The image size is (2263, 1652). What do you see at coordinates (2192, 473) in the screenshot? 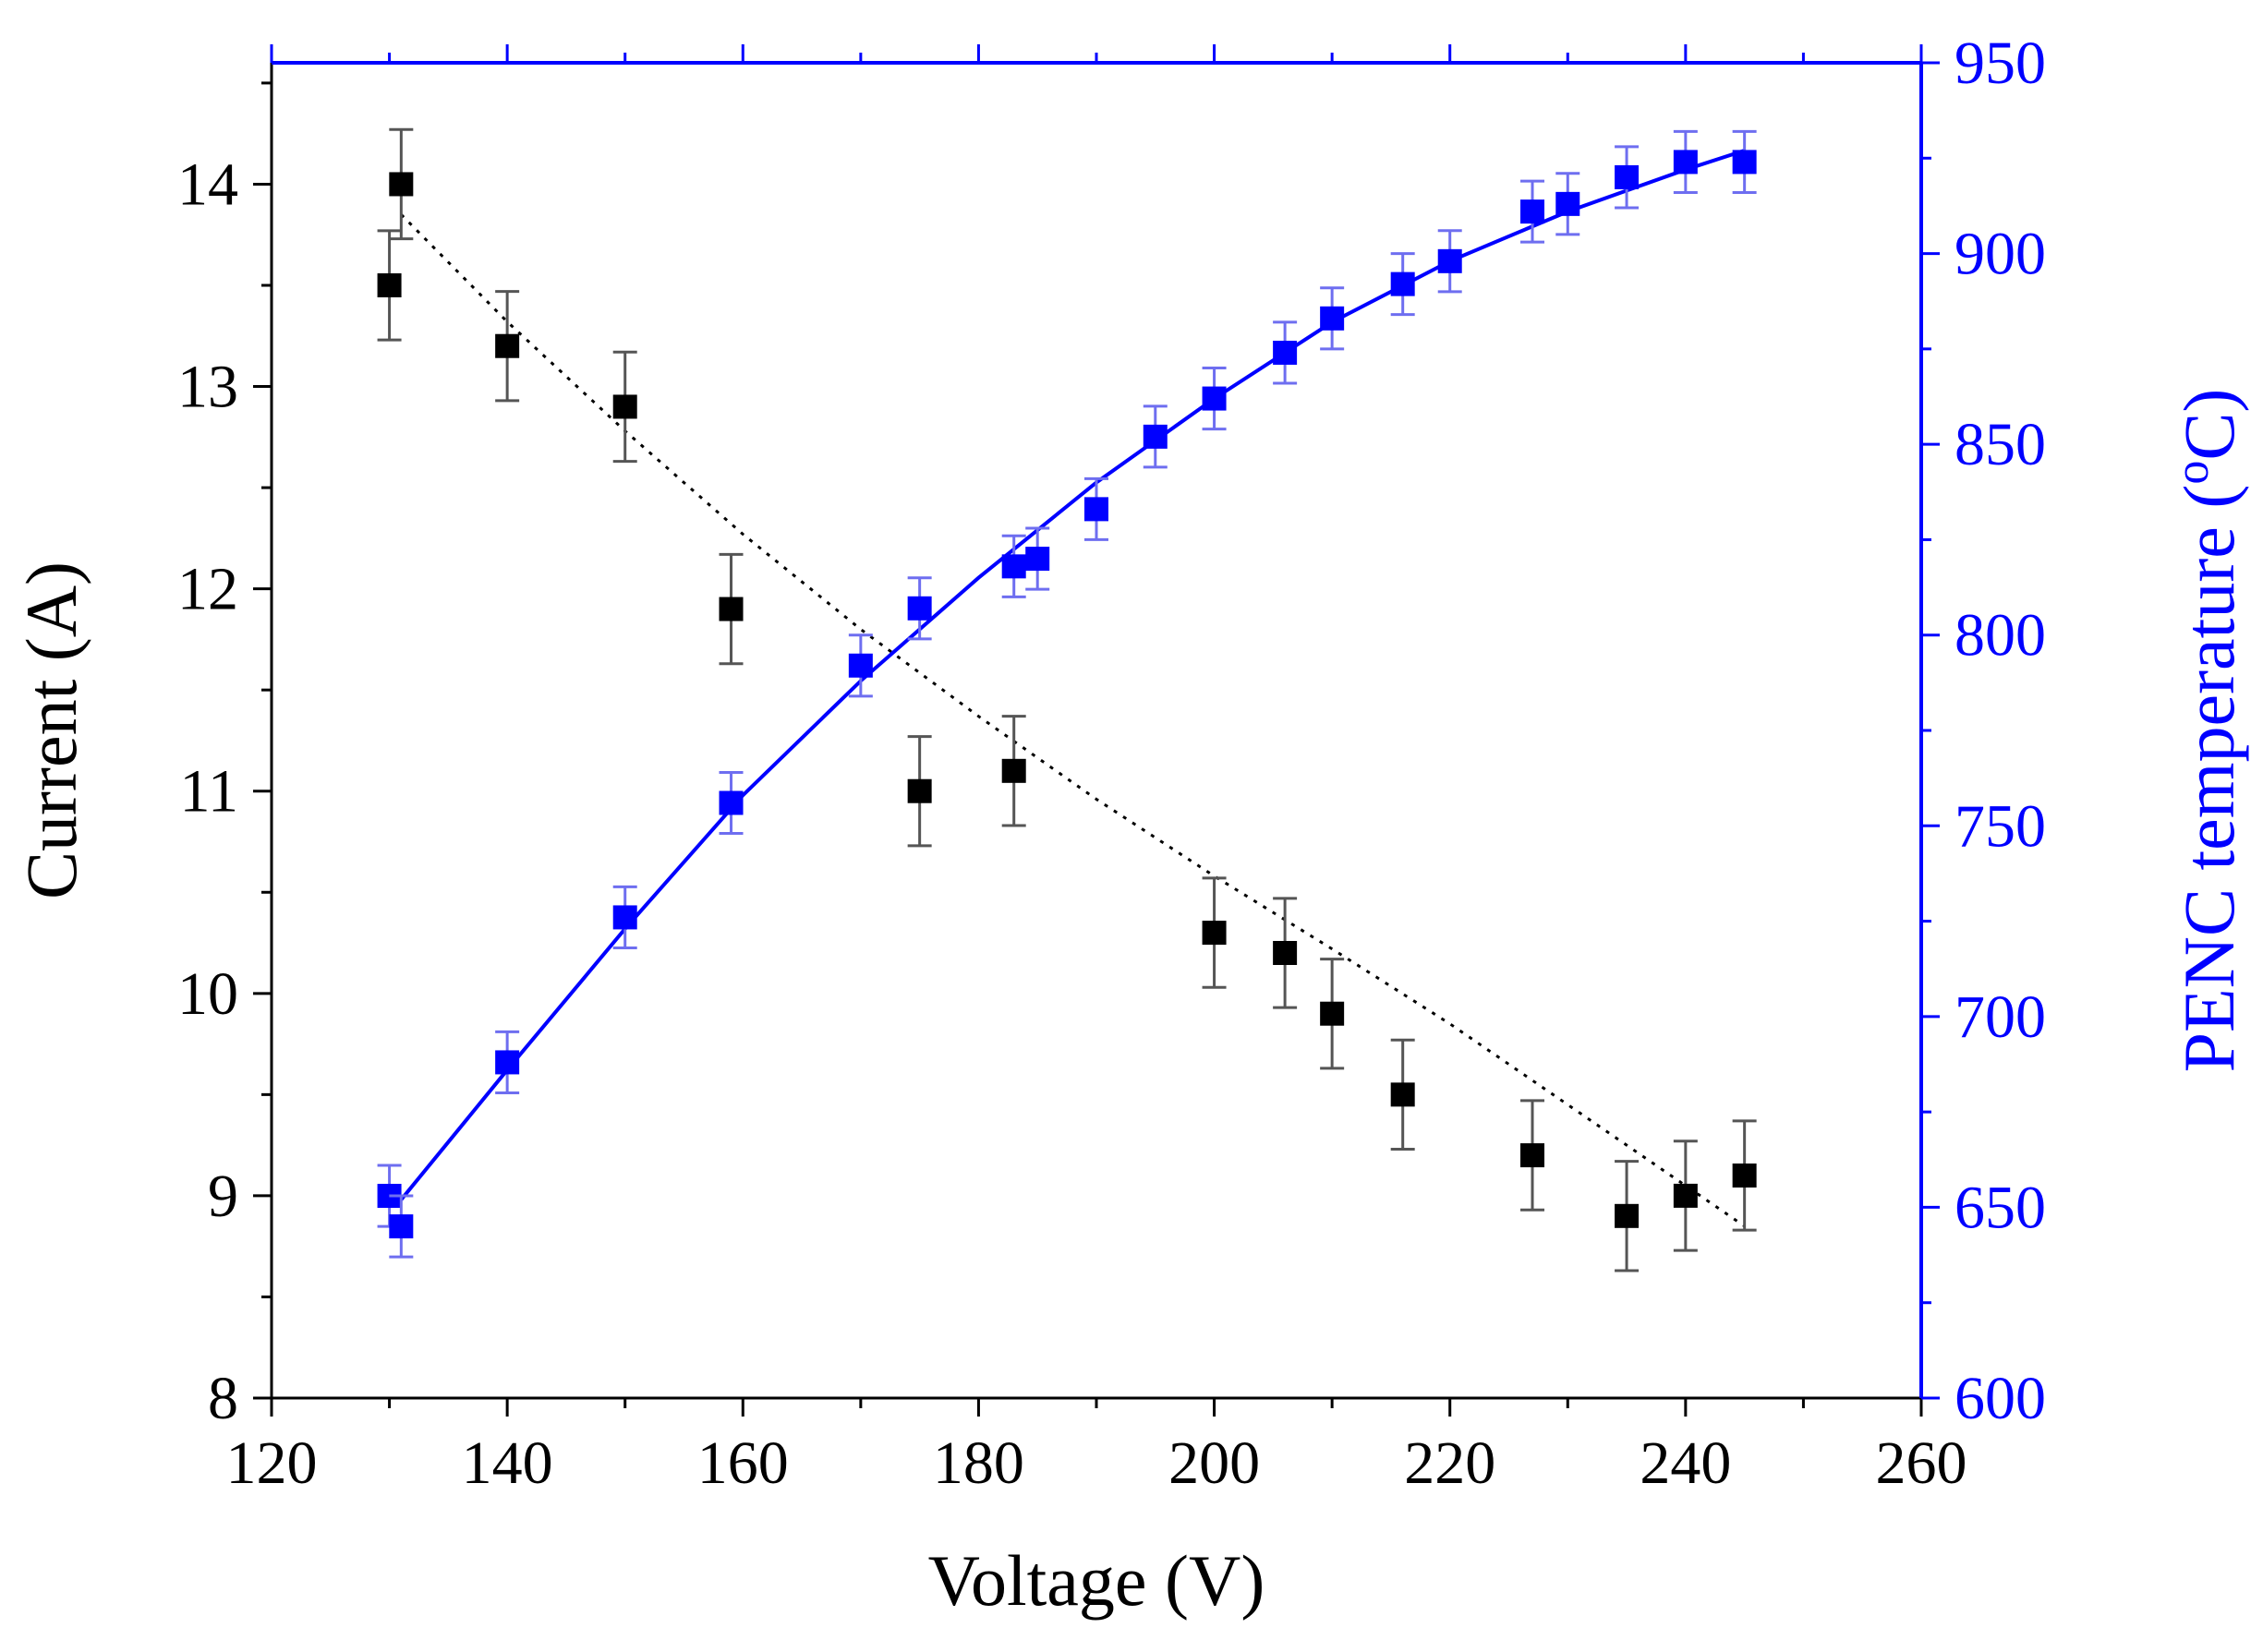
I see `right-y-axis-title-sup: o` at bounding box center [2192, 473].